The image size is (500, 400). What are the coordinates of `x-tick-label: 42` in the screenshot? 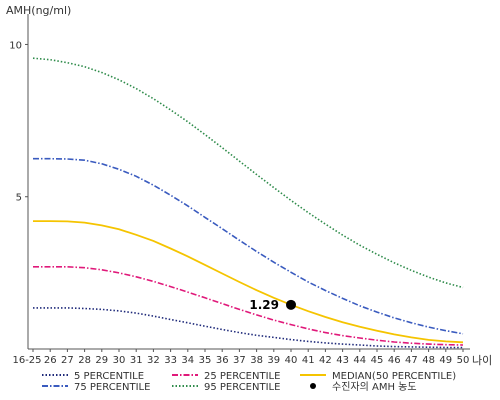 It's located at (325, 360).